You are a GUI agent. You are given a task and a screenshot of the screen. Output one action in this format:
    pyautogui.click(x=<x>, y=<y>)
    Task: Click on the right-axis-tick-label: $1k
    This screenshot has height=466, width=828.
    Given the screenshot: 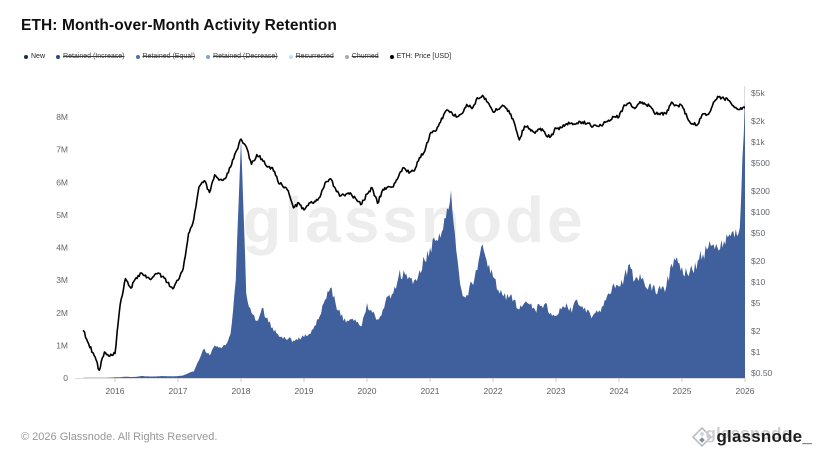 What is the action you would take?
    pyautogui.click(x=758, y=142)
    